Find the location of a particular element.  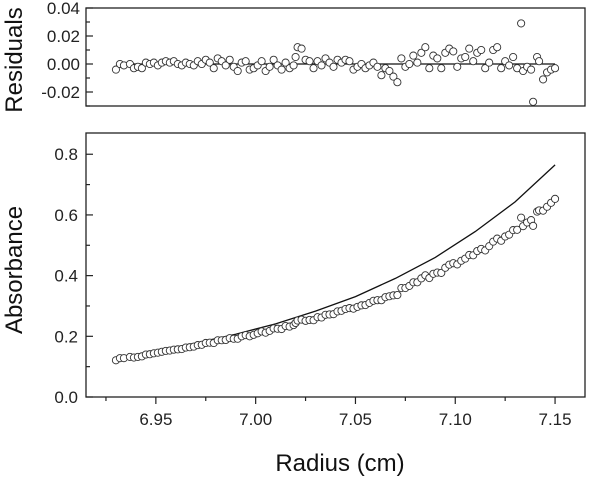

x-tick-label: 7.10 is located at coordinates (455, 419).